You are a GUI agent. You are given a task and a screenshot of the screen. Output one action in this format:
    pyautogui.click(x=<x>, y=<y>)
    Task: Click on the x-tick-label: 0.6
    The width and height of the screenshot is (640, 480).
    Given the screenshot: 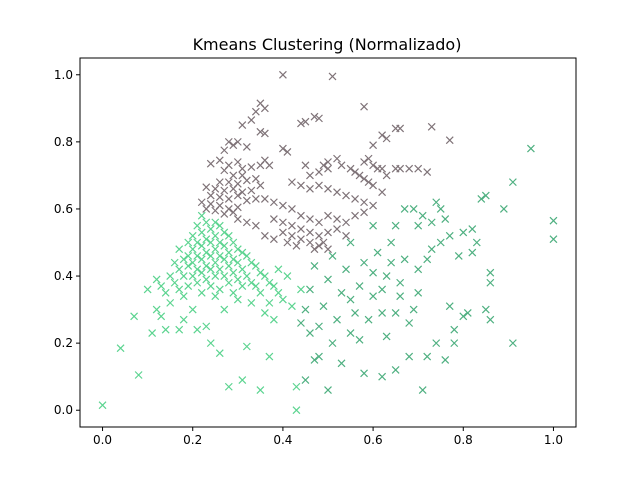 What is the action you would take?
    pyautogui.click(x=373, y=440)
    